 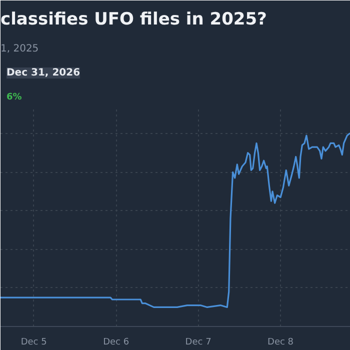 What do you see at coordinates (281, 343) in the screenshot?
I see `x-tick-label: Dec 8` at bounding box center [281, 343].